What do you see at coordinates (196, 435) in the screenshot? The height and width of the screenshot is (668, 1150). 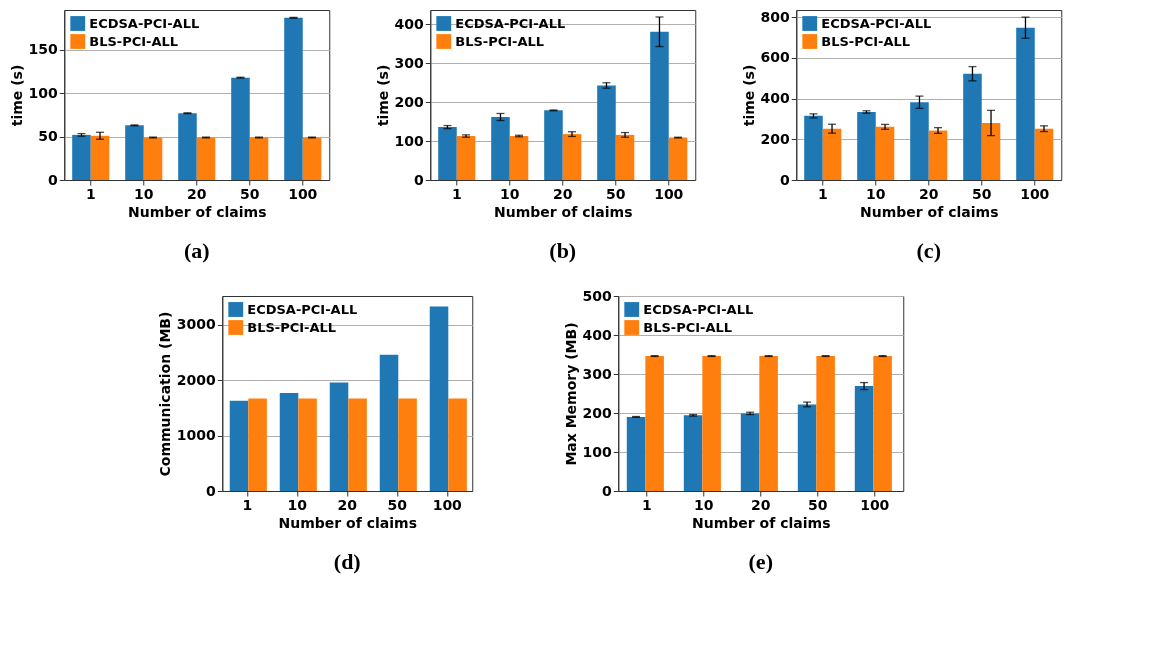 I see `y-tick-label: 1000` at bounding box center [196, 435].